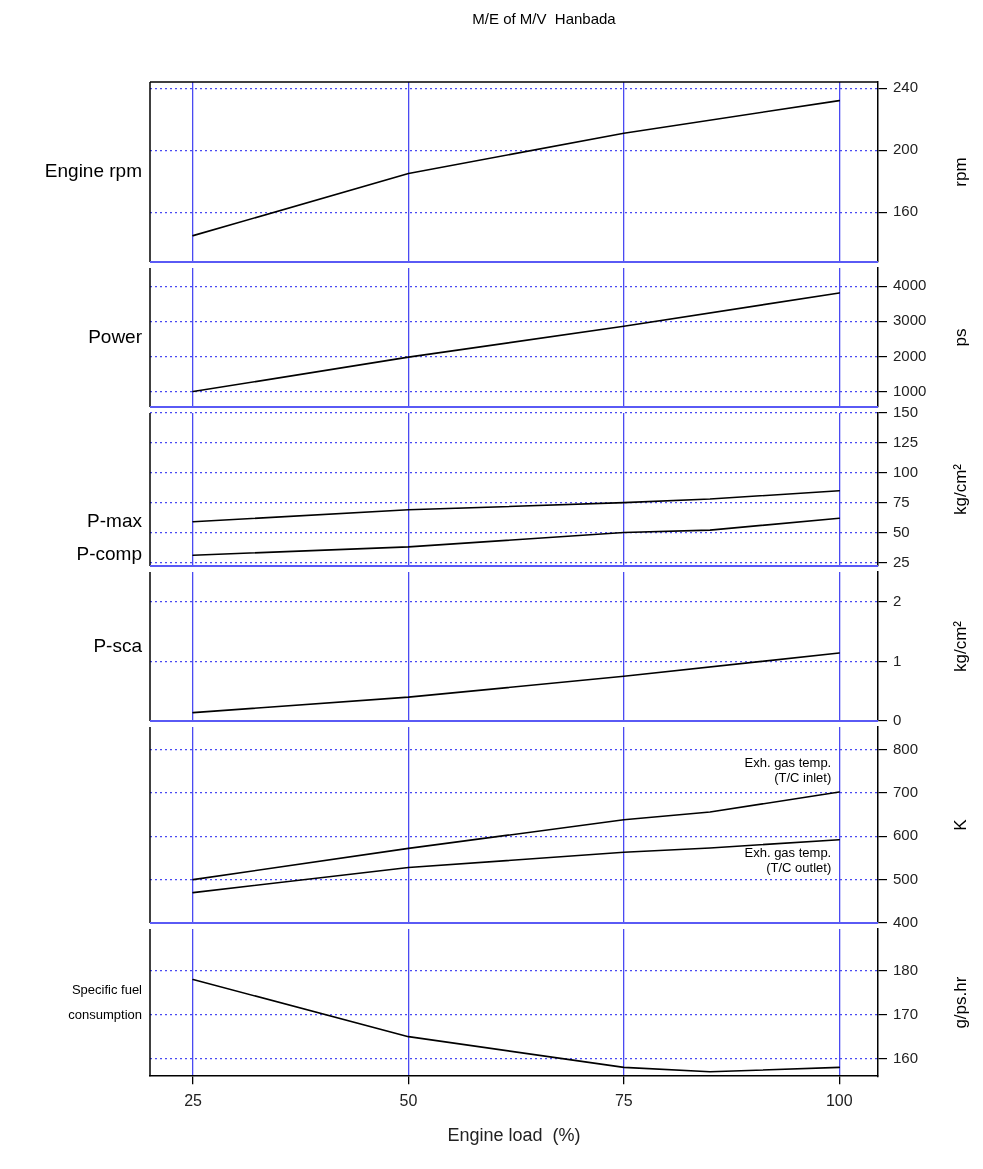  I want to click on y-tick-label: 2000, so click(910, 355).